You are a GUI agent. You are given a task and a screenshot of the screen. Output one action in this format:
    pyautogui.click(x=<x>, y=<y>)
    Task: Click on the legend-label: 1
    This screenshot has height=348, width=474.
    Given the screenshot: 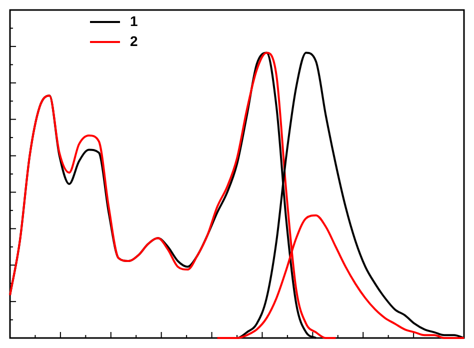 What is the action you would take?
    pyautogui.click(x=134, y=20)
    